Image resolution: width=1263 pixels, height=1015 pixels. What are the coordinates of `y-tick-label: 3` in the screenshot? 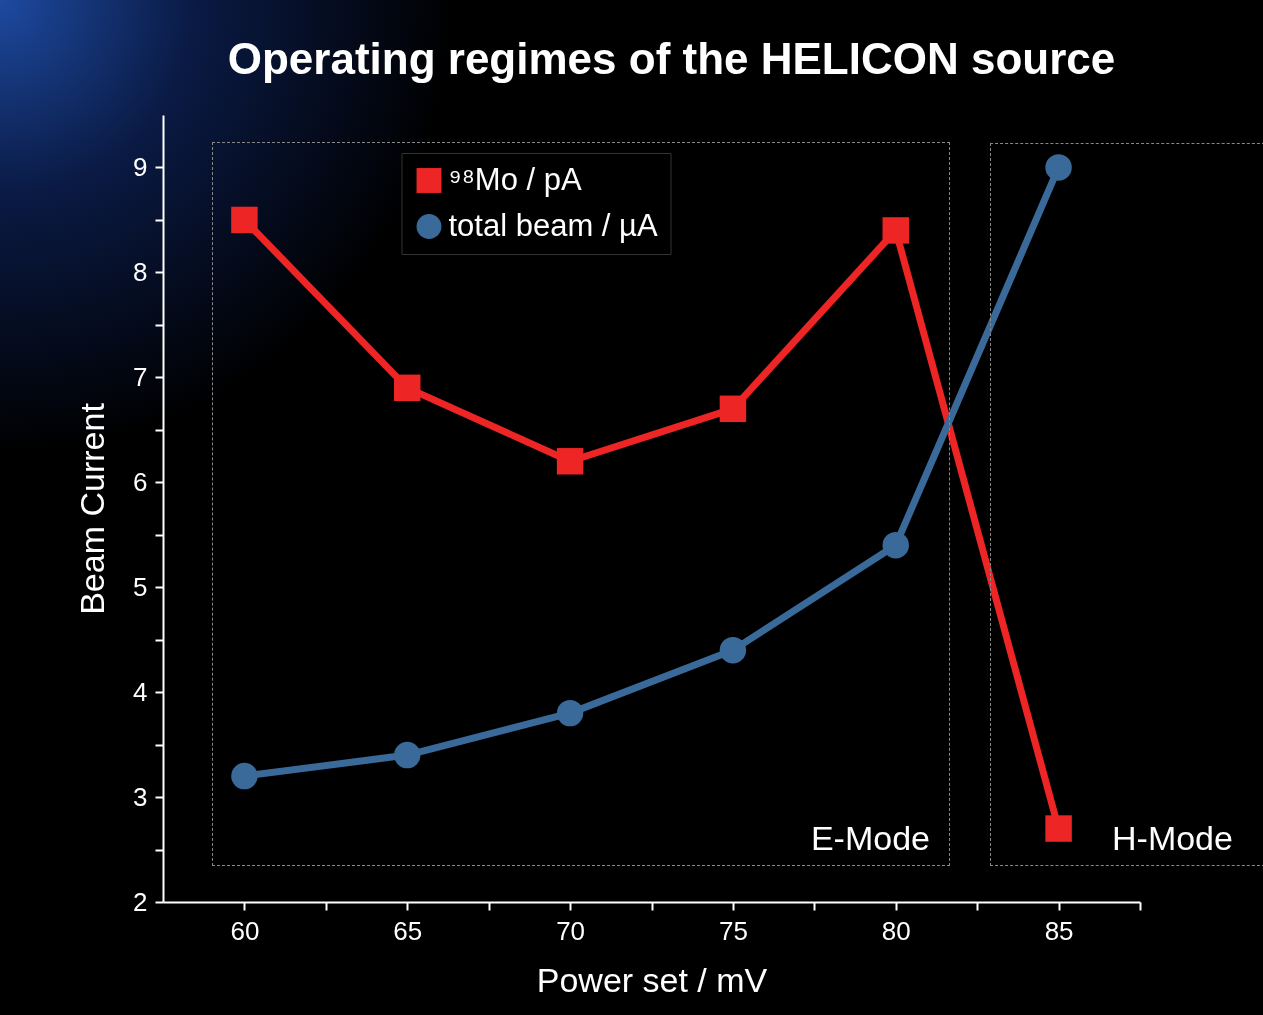 It's located at (140, 796).